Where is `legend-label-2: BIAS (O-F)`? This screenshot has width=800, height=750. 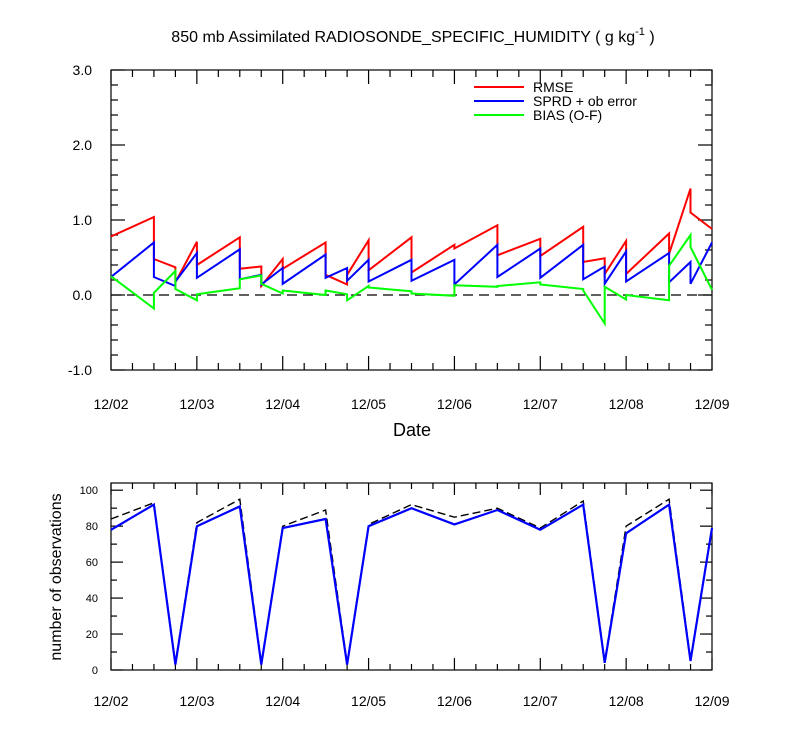
legend-label-2: BIAS (O-F) is located at coordinates (567, 115).